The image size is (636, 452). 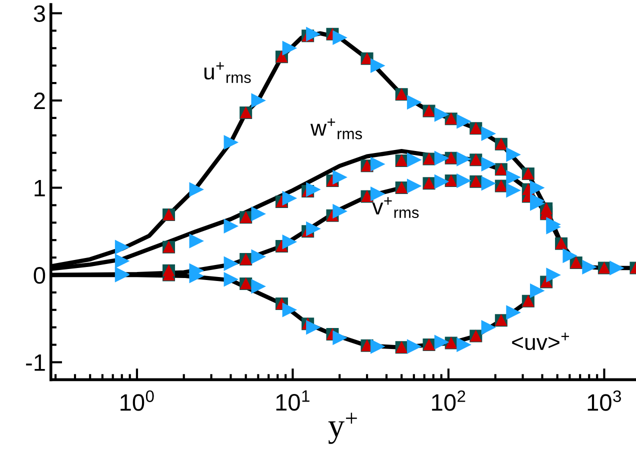 What do you see at coordinates (39, 188) in the screenshot?
I see `y-tick-label: 1` at bounding box center [39, 188].